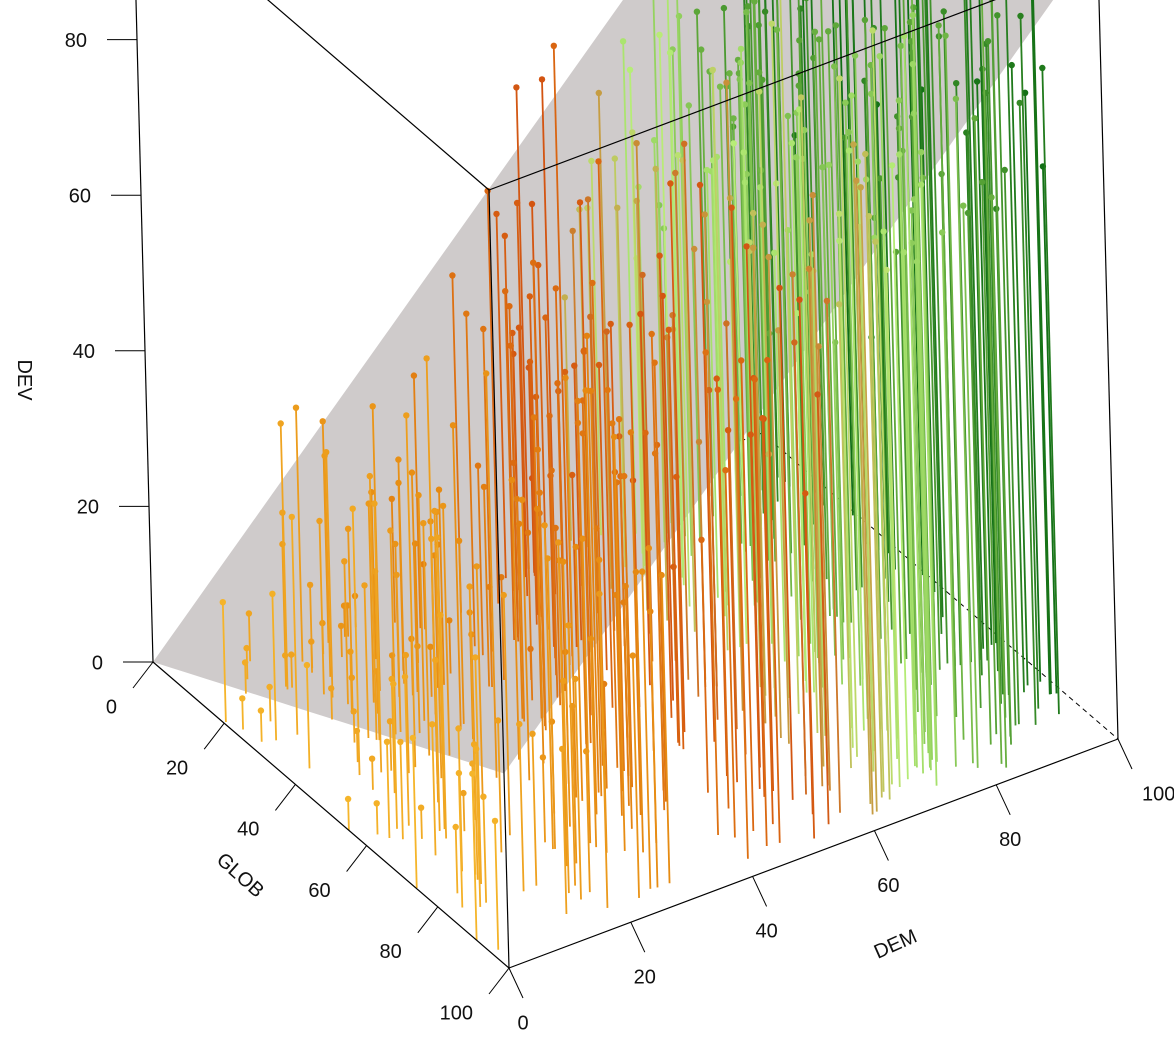  What do you see at coordinates (111, 707) in the screenshot?
I see `y-tick-label: 0` at bounding box center [111, 707].